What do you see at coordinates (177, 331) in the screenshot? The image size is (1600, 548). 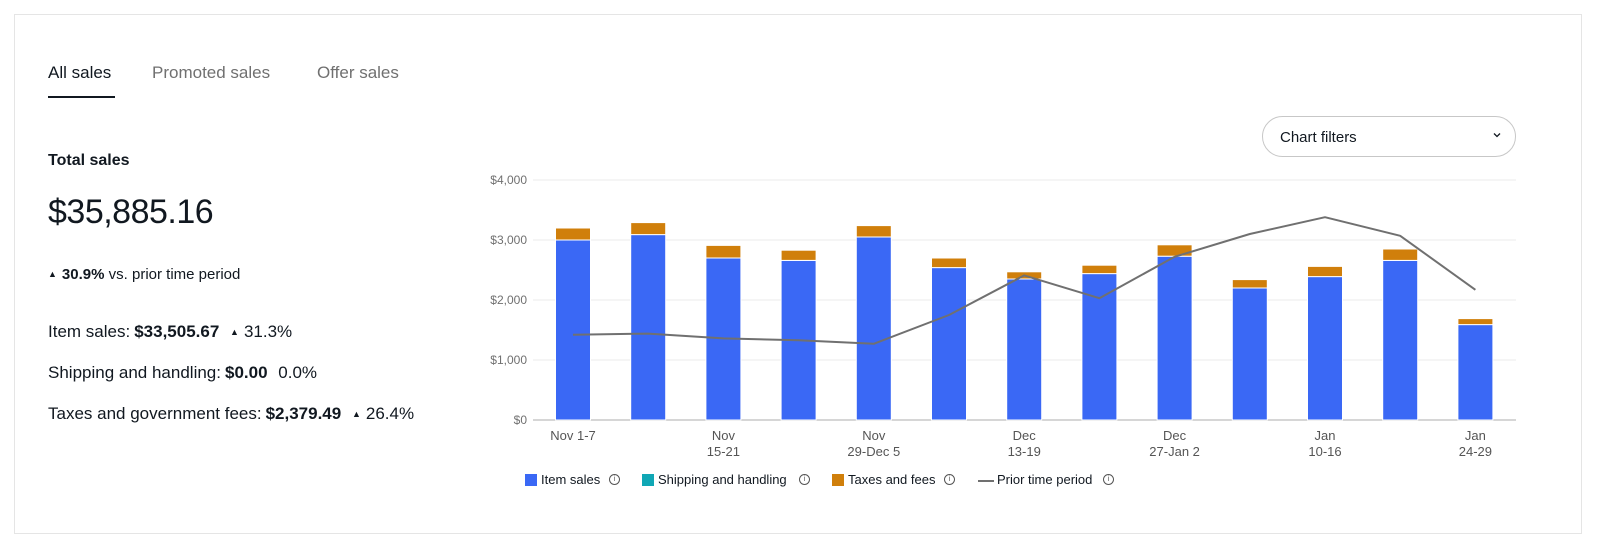 I see `metric-value: $33,505.67` at bounding box center [177, 331].